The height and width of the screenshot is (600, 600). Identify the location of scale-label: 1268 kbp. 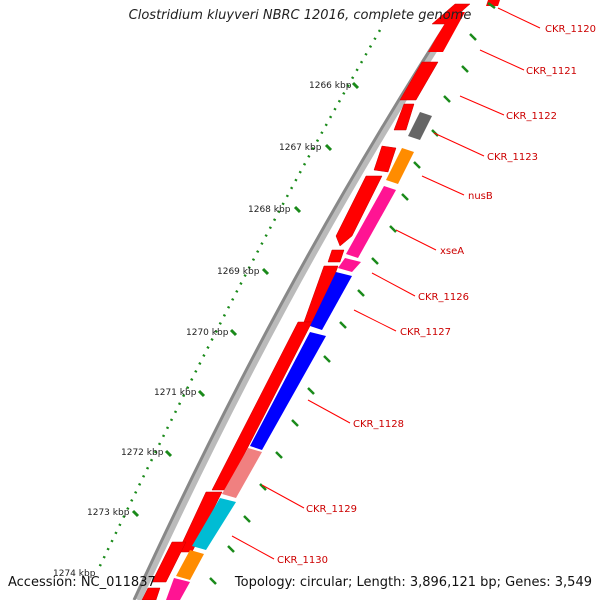
(269, 210).